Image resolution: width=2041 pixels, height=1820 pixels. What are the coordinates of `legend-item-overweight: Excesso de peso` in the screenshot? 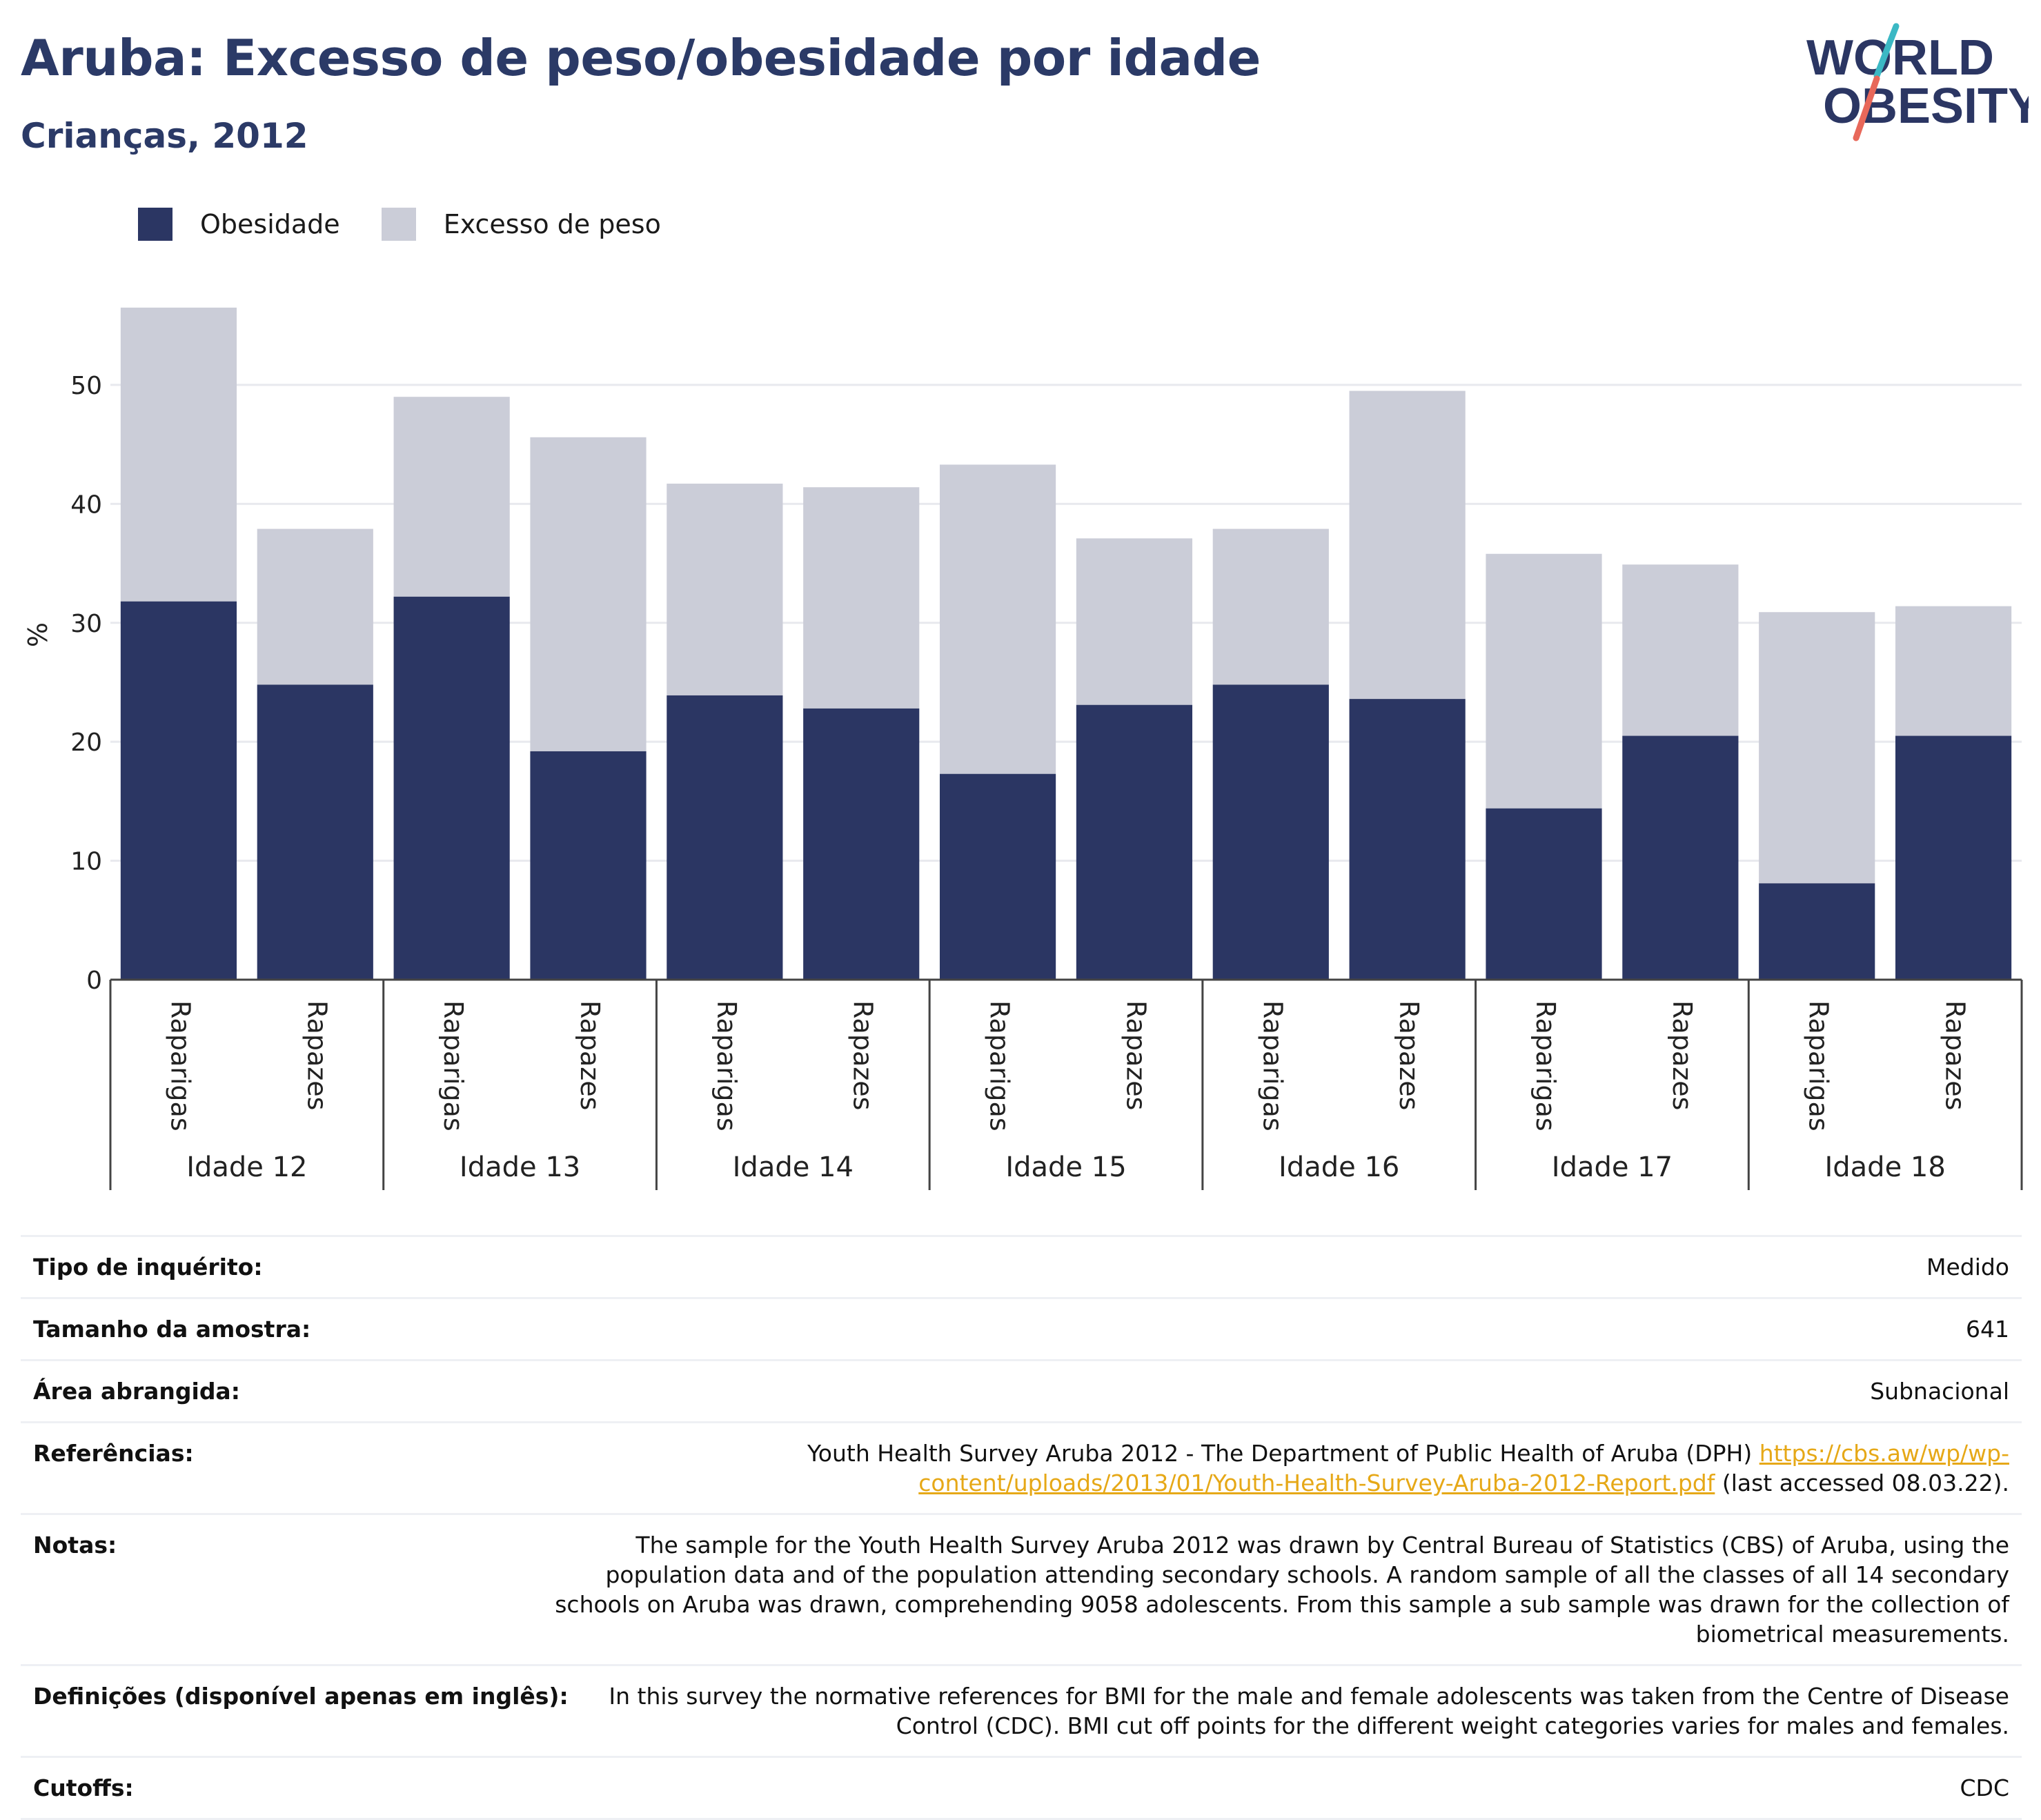 It's located at (521, 224).